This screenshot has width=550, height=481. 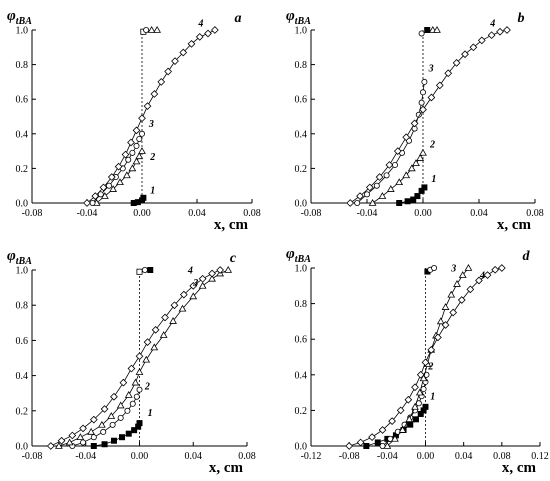 I want to click on curve-label-2: 2, so click(x=147, y=387).